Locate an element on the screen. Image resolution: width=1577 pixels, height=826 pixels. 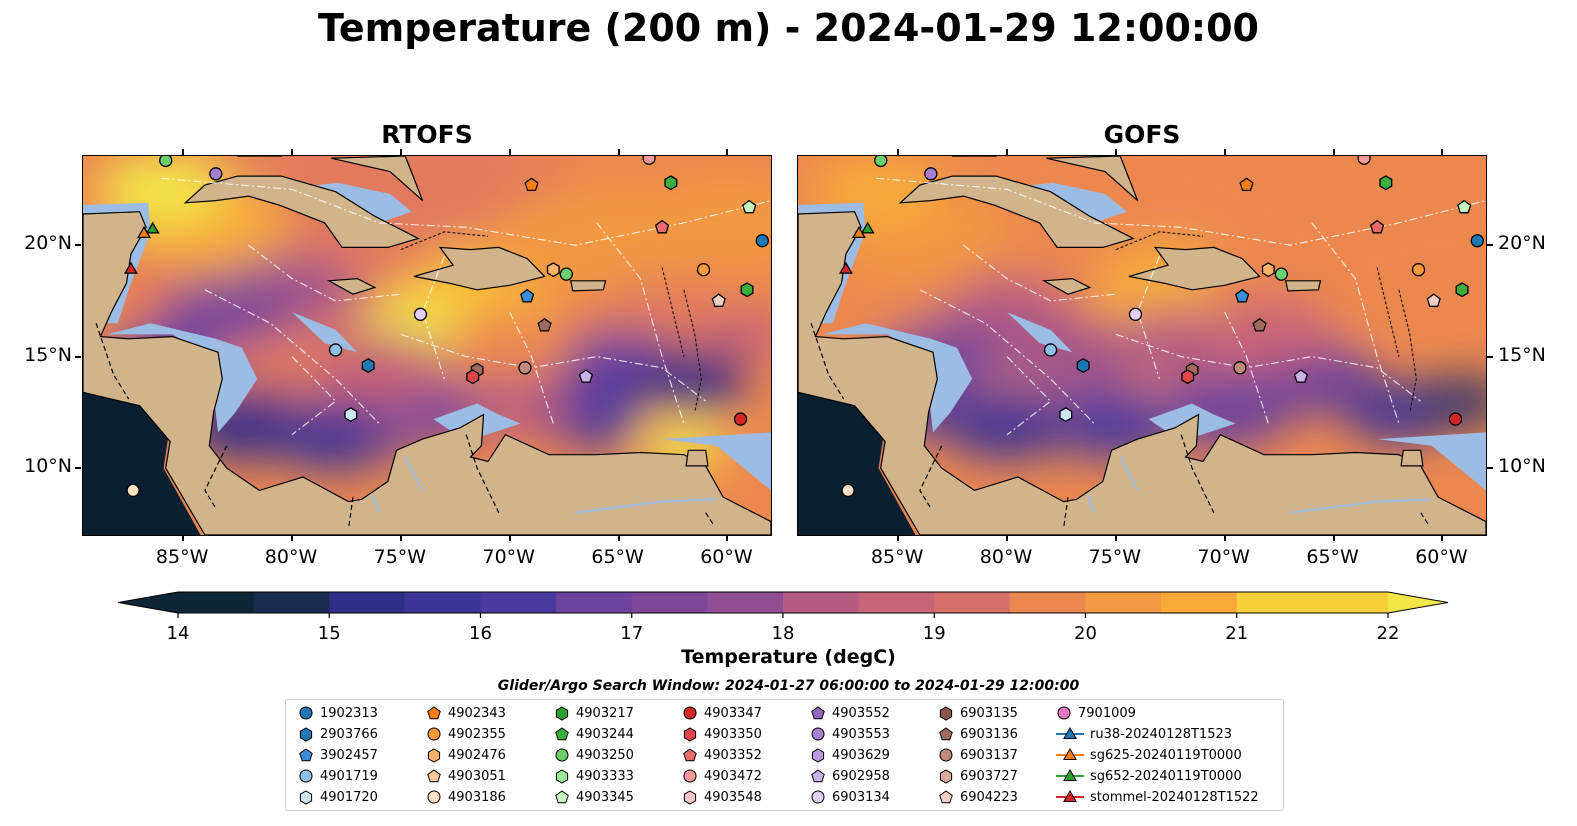
colorbar-tick-label: 22 is located at coordinates (1388, 633).